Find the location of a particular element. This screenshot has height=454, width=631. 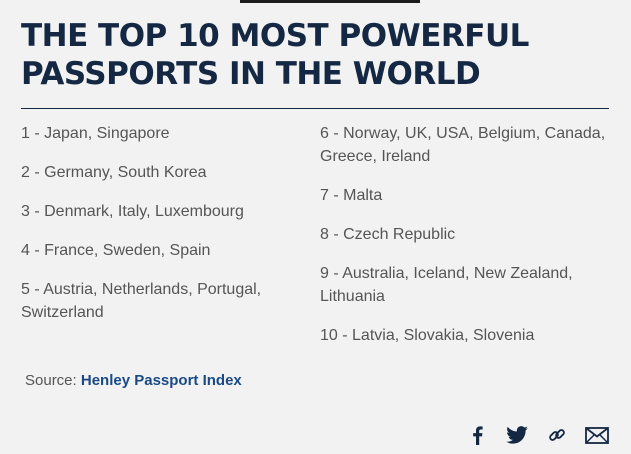

link-icon is located at coordinates (557, 435).